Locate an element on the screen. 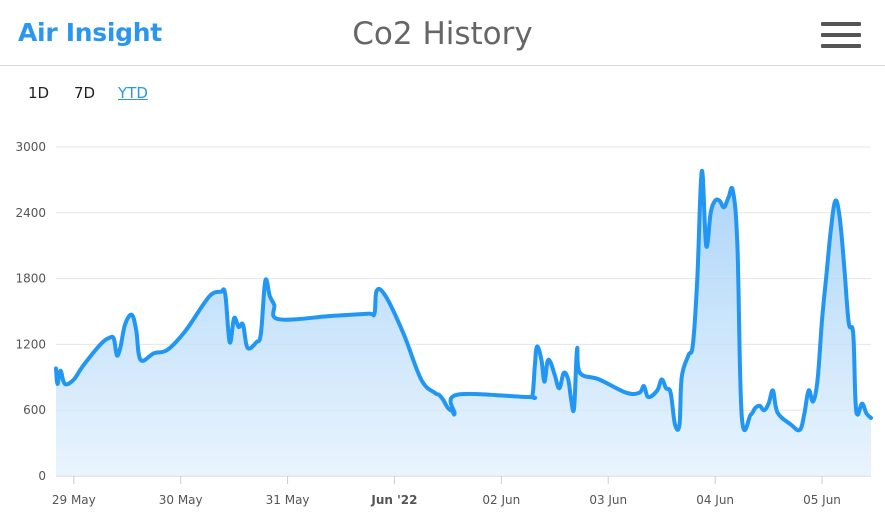  x-tick-label: 05 Jun is located at coordinates (822, 500).